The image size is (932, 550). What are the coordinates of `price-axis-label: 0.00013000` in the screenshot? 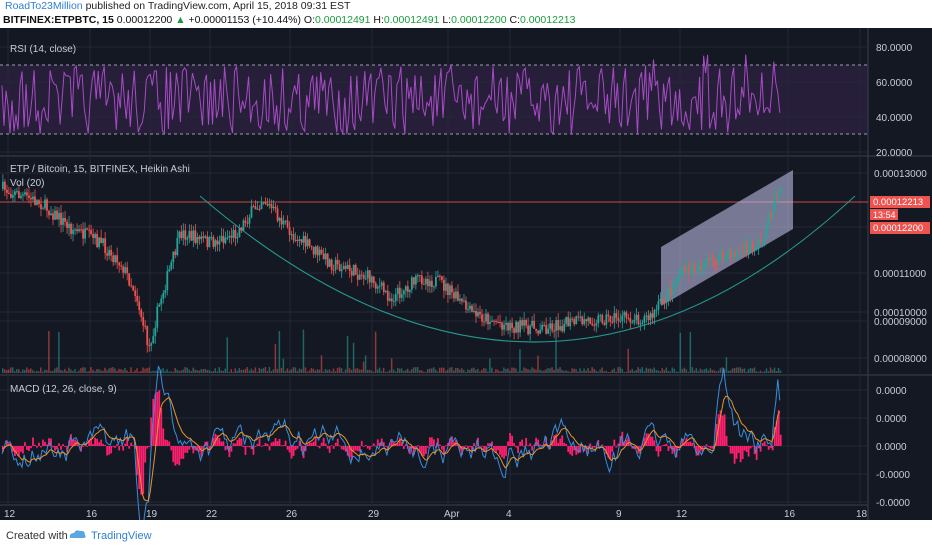 It's located at (900, 174).